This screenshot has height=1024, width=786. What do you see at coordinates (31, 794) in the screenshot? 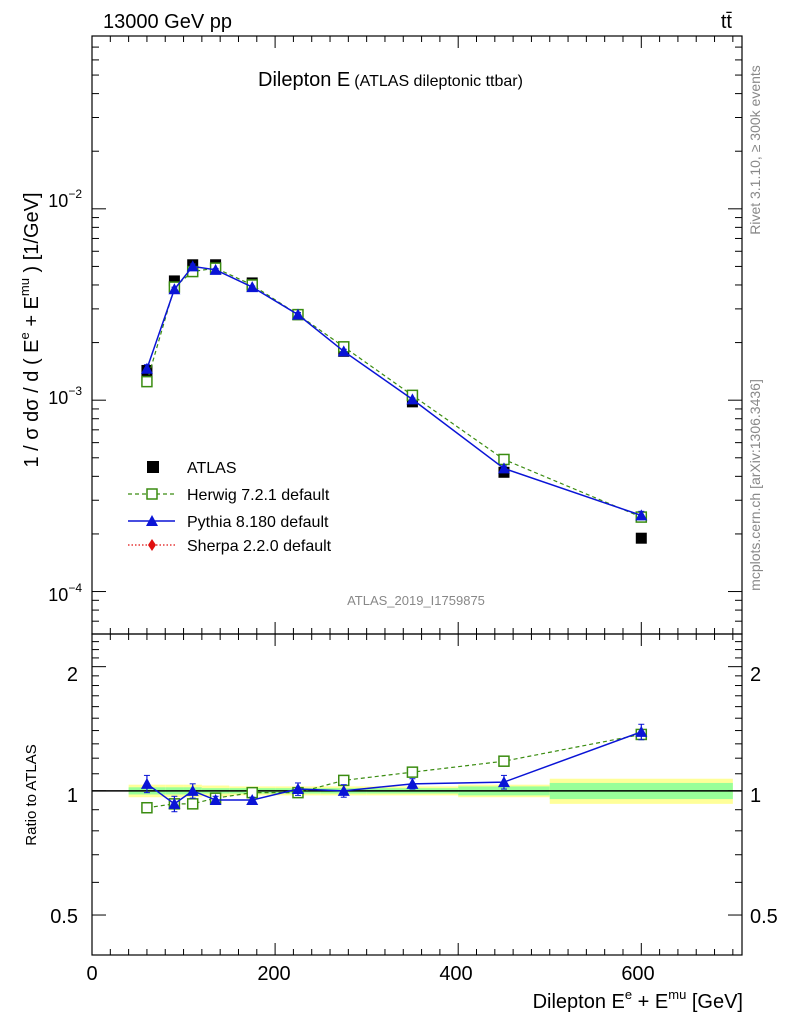
I see `ratio-y-axis-label: Ratio to ATLAS` at bounding box center [31, 794].